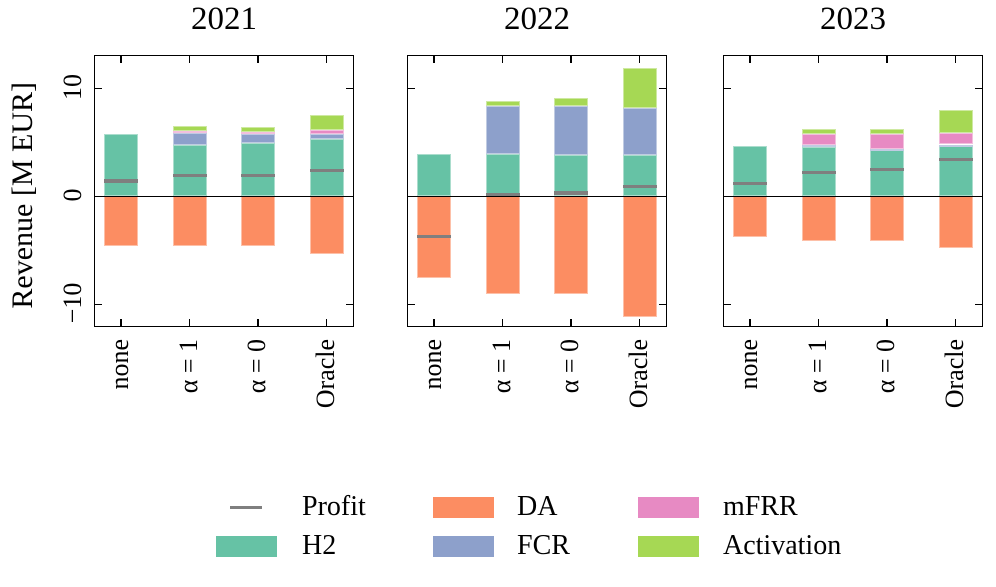  Describe the element at coordinates (72, 87) in the screenshot. I see `y-tick-label-10: 10` at that location.